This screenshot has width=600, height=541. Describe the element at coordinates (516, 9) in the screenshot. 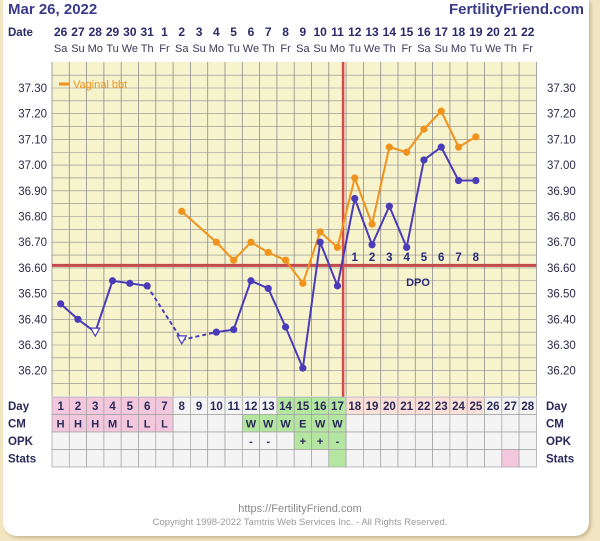

I see `site-logo: FertilityFriend.com` at that location.